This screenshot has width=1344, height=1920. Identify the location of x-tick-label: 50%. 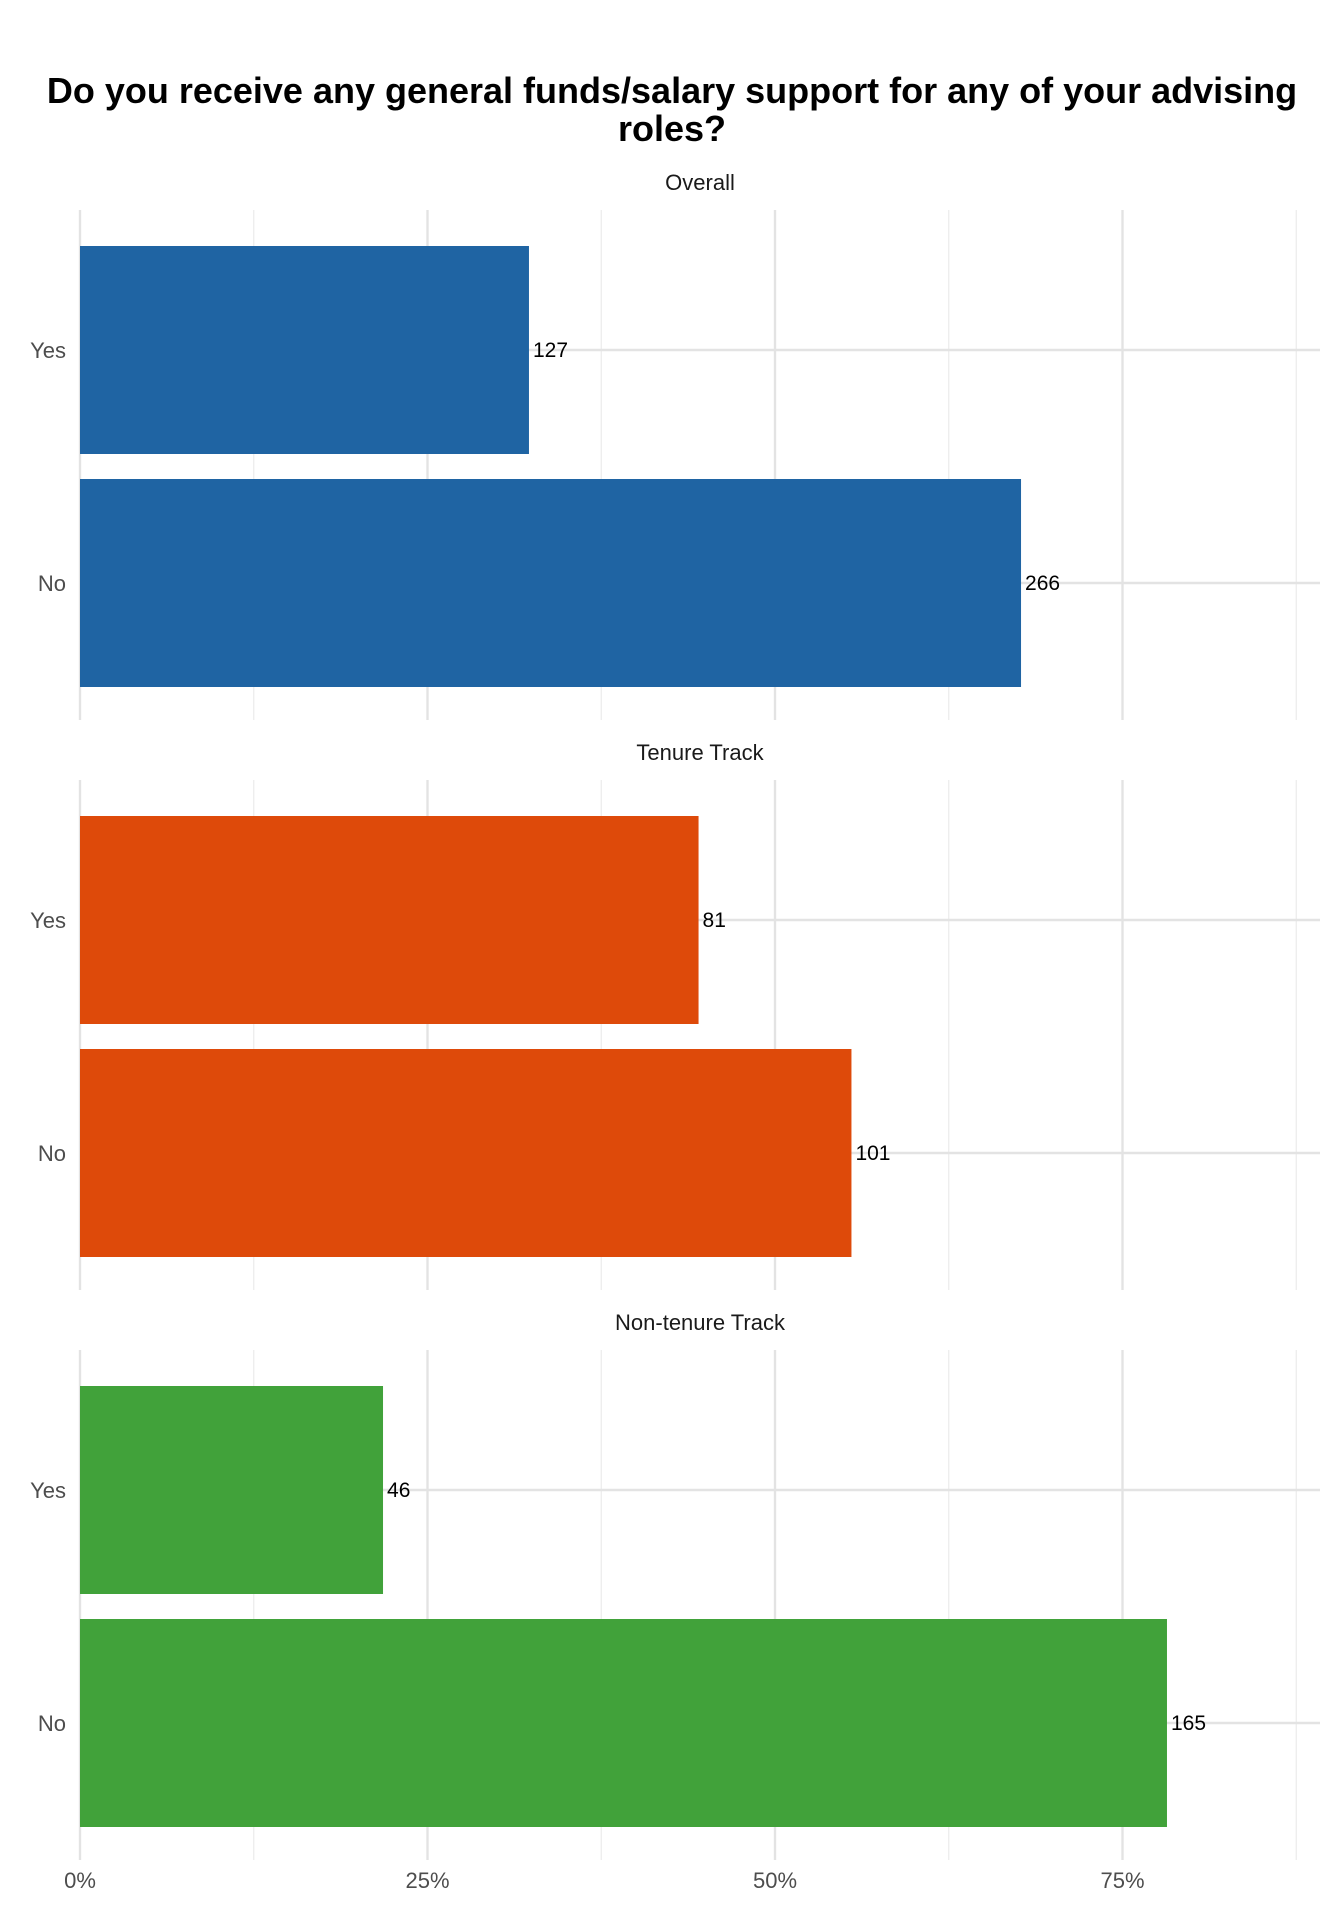
(775, 1880).